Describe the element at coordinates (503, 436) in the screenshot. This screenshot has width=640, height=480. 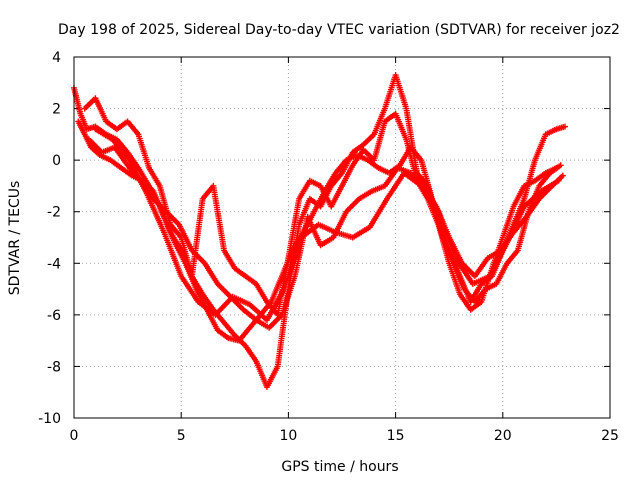
I see `x-tick-label: 20` at that location.